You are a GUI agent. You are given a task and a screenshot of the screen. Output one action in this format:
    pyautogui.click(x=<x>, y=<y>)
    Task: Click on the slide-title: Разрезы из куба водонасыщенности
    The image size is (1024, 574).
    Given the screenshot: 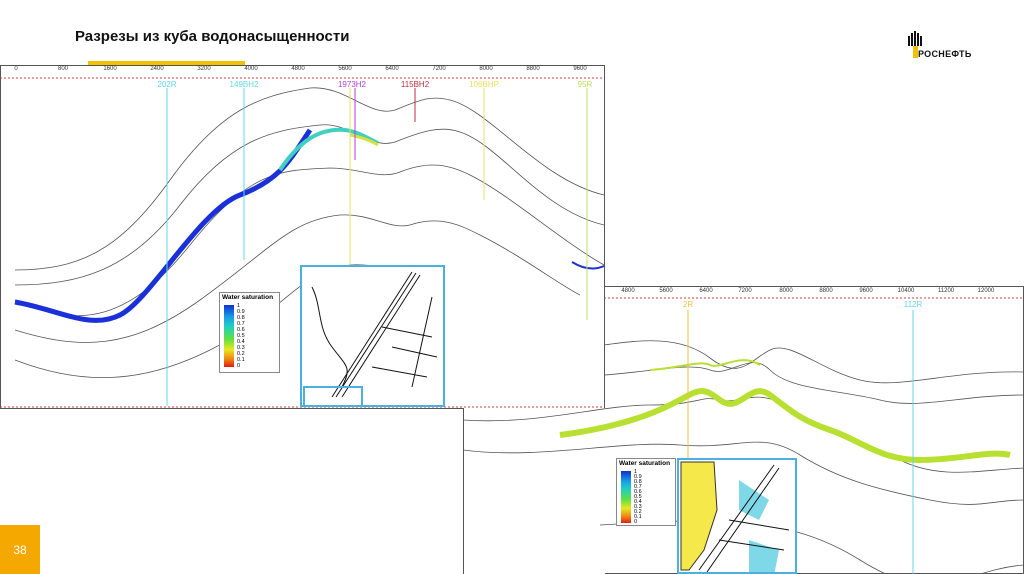 What is the action you would take?
    pyautogui.click(x=212, y=36)
    